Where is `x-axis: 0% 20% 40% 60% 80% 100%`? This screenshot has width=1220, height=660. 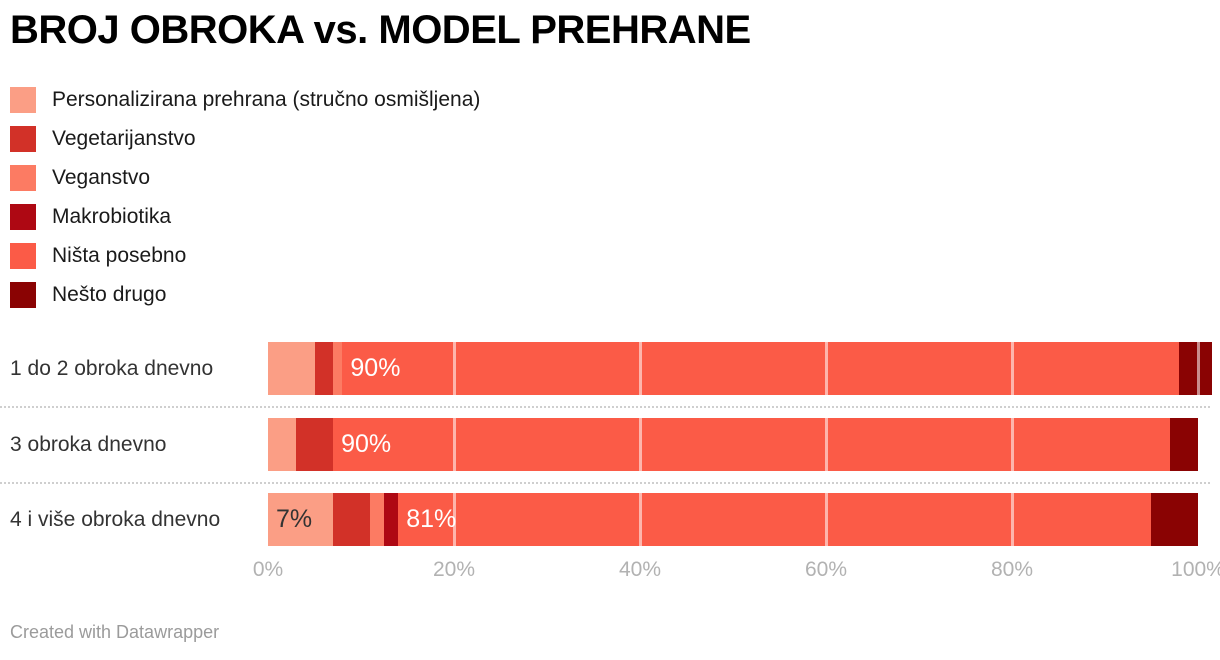 x-axis: 0% 20% 40% 60% 80% 100% is located at coordinates (610, 571).